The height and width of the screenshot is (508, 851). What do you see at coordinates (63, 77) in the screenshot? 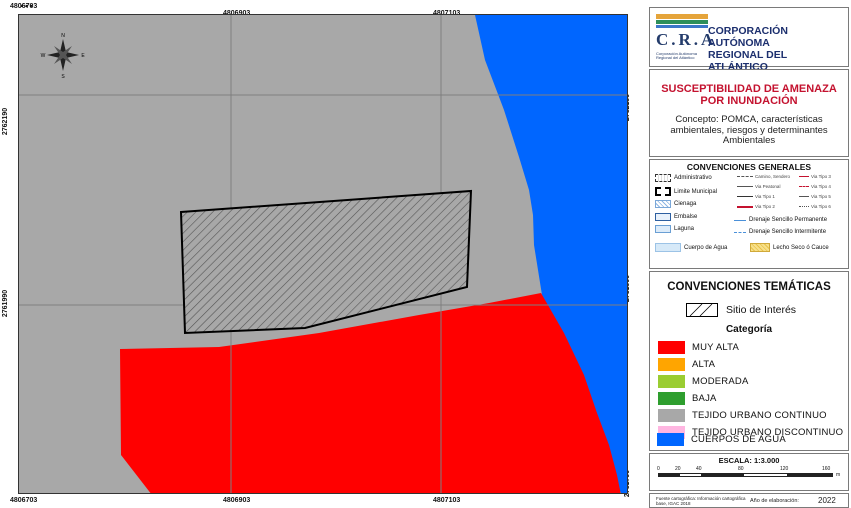
I see `compass-s: S` at bounding box center [63, 77].